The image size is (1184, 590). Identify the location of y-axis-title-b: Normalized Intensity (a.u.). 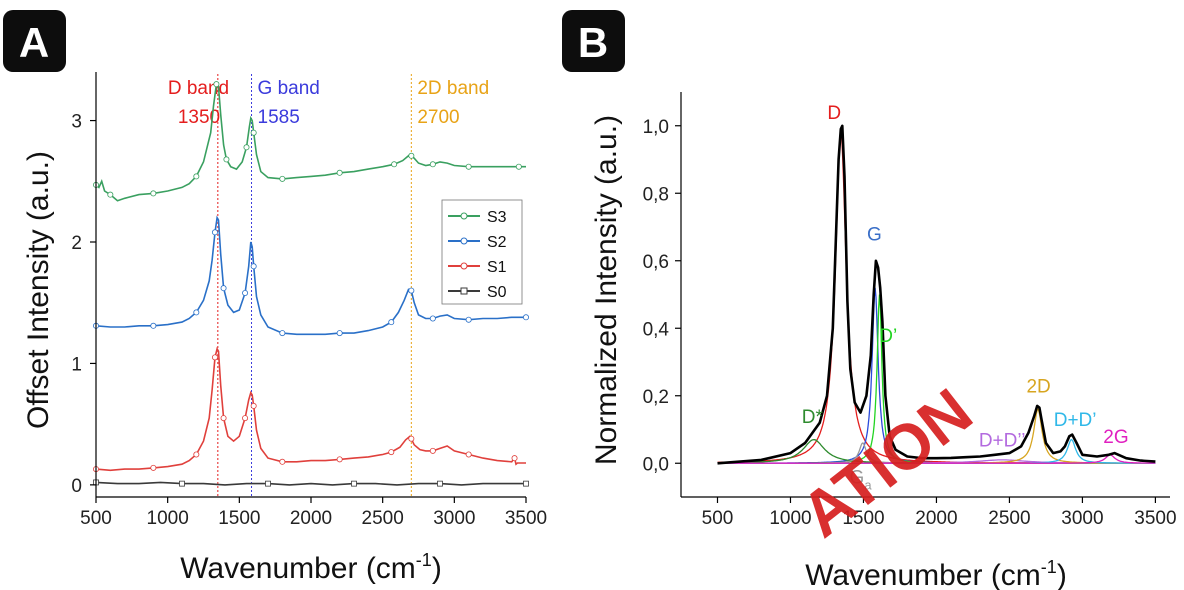
(606, 290).